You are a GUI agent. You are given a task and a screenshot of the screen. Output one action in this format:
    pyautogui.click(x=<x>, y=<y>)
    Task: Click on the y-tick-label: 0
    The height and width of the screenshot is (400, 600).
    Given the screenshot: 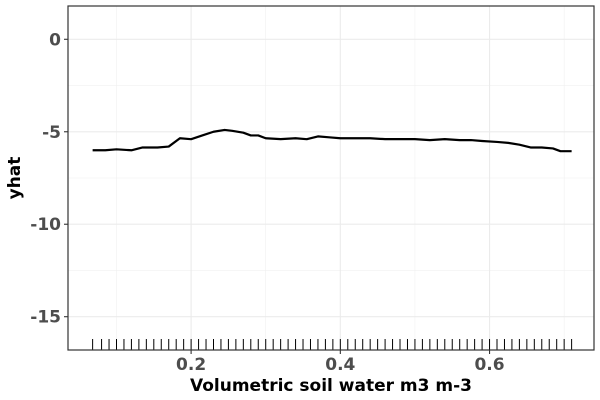 What is the action you would take?
    pyautogui.click(x=55, y=40)
    